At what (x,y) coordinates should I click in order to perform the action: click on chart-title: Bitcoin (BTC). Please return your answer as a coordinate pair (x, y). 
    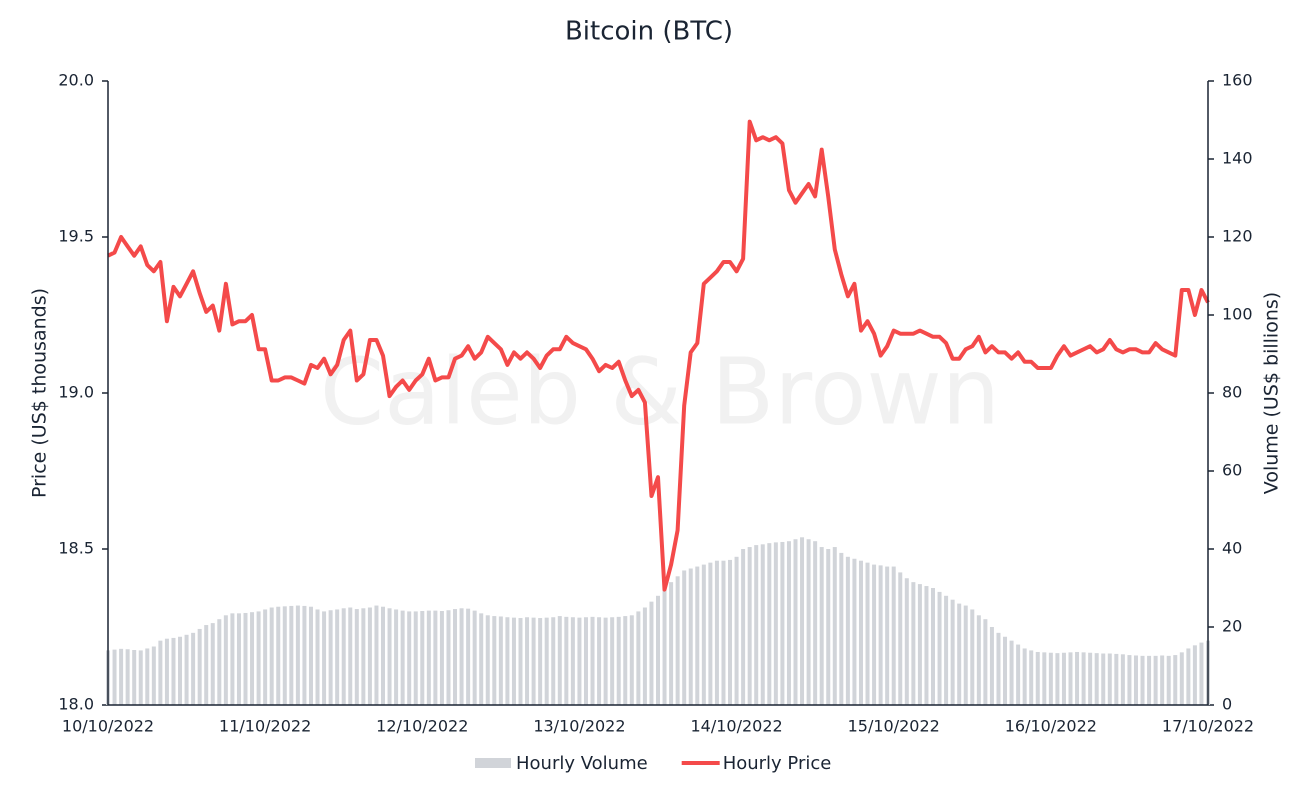
    Looking at the image, I should click on (649, 32).